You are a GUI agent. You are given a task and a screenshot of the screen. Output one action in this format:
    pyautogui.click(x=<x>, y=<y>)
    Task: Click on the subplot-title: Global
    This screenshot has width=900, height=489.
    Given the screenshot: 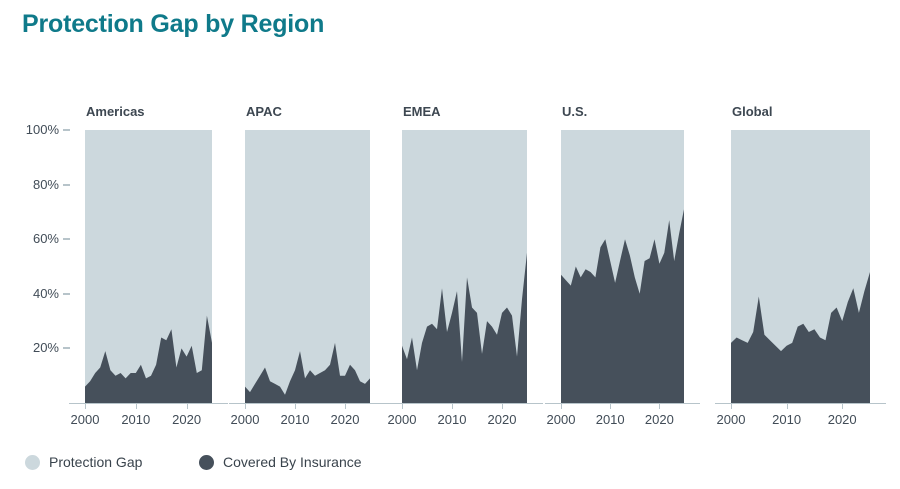 What is the action you would take?
    pyautogui.click(x=752, y=111)
    